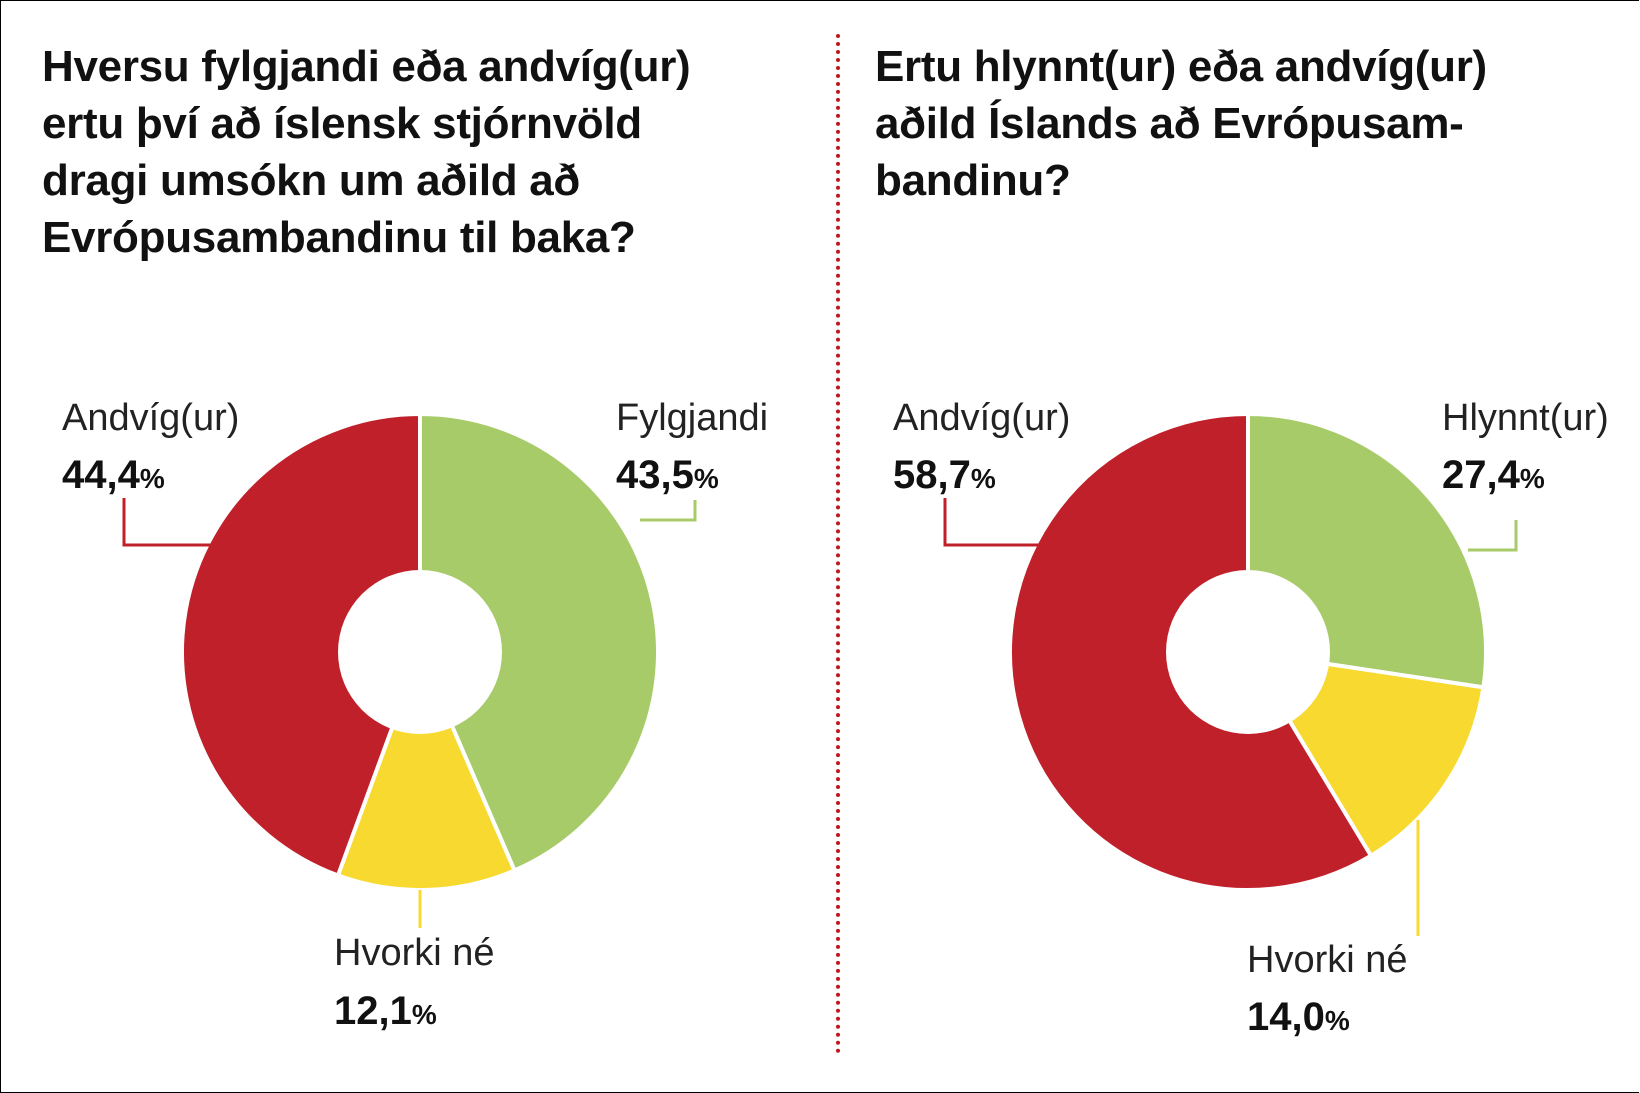 The height and width of the screenshot is (1093, 1640). What do you see at coordinates (973, 180) in the screenshot?
I see `title-line: bandinu?` at bounding box center [973, 180].